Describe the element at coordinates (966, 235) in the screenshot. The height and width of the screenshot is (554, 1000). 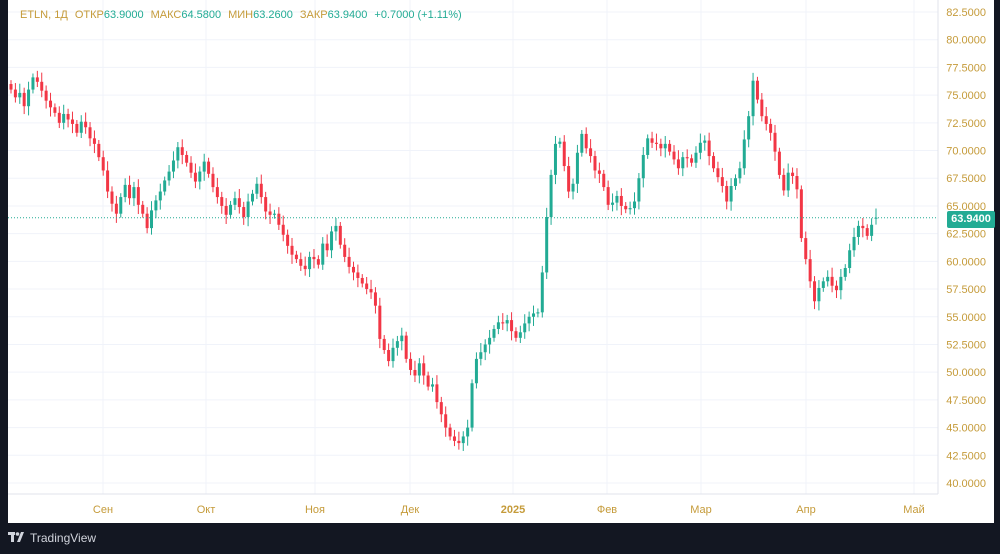
I see `y-tick-label: 62.5000` at that location.